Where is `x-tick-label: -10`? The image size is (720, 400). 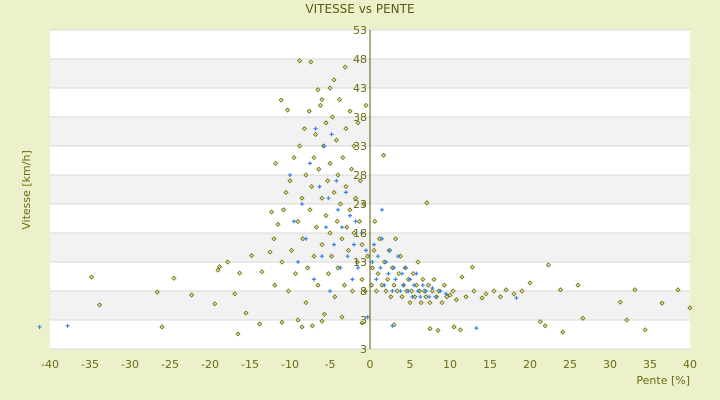
x-tick-label: -10 is located at coordinates (290, 364).